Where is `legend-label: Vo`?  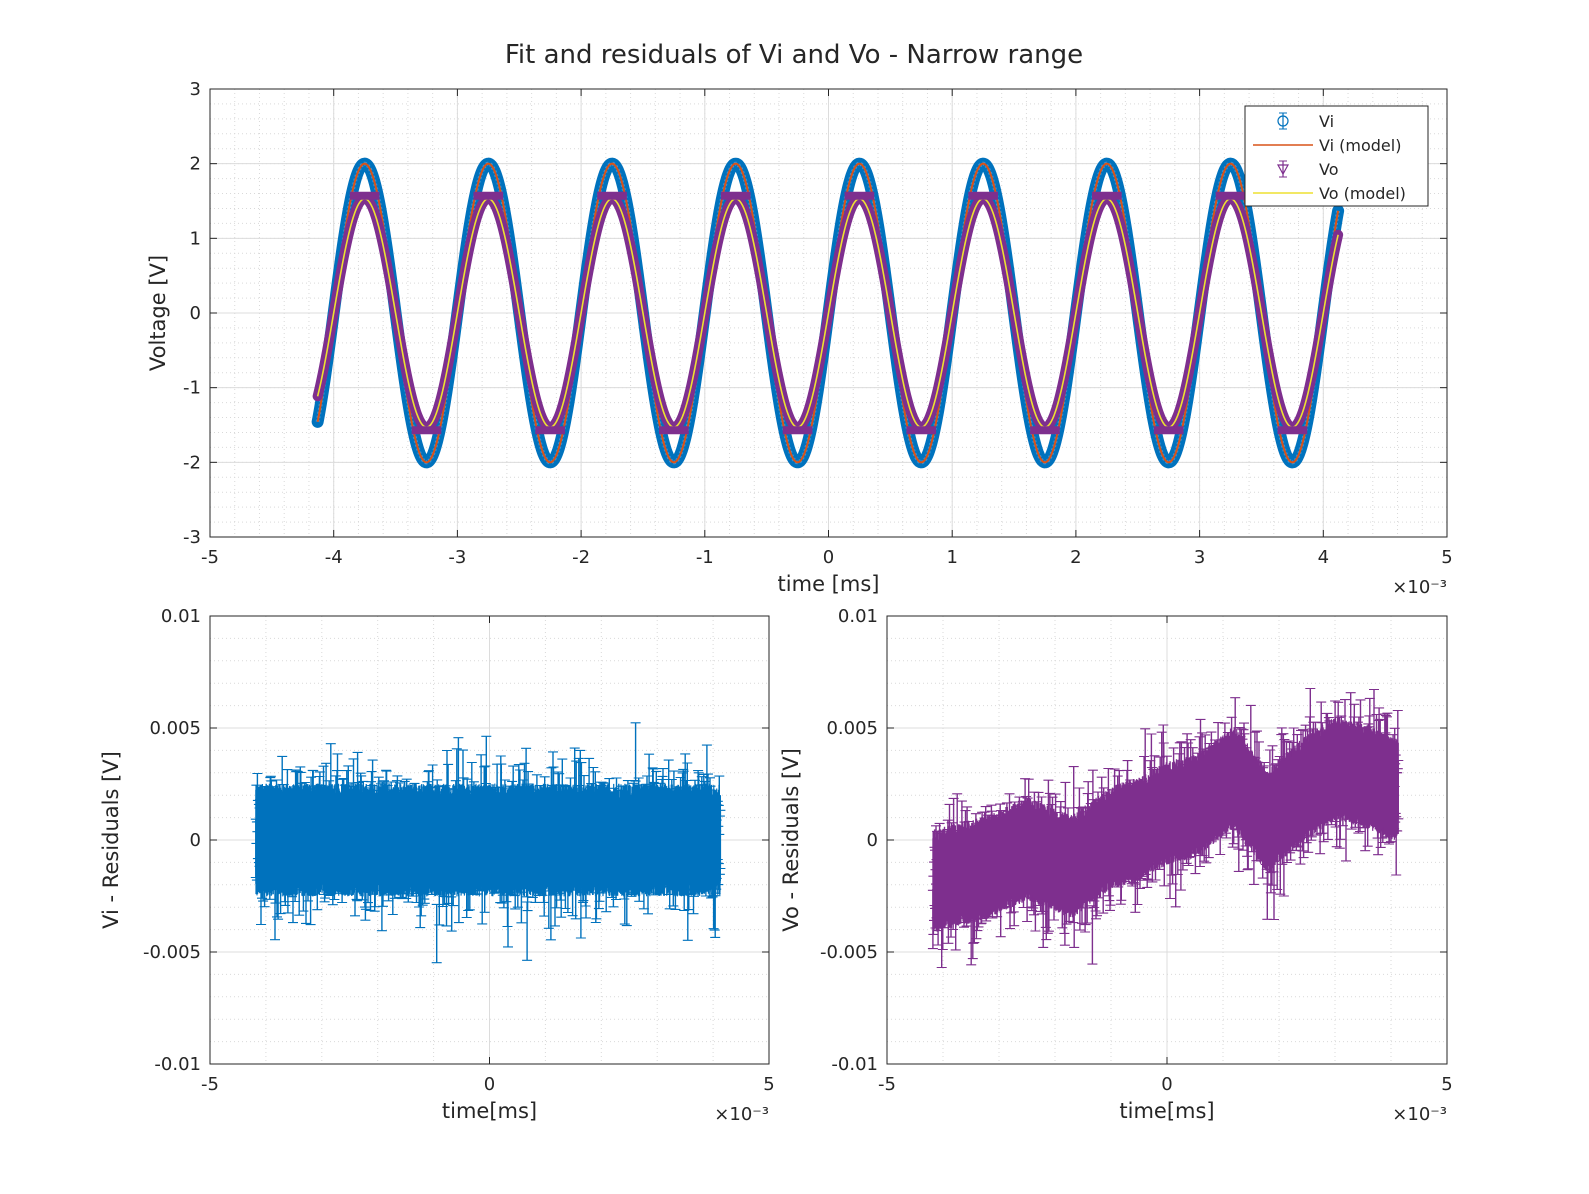 legend-label: Vo is located at coordinates (1329, 169).